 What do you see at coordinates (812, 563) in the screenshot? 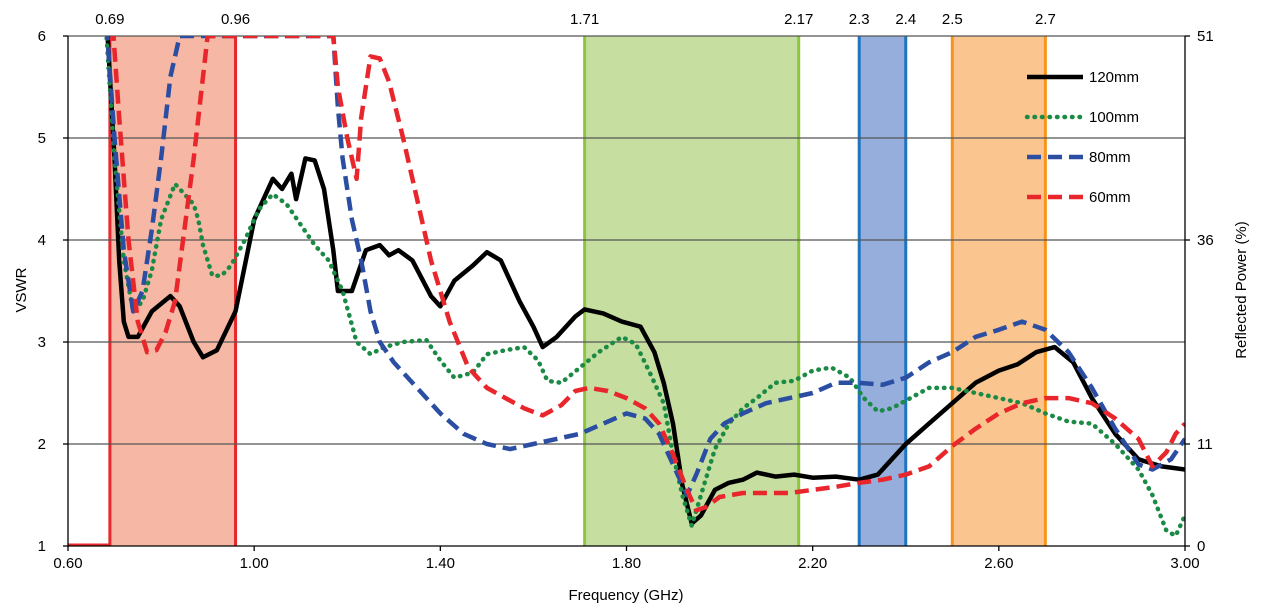
I see `x-tick-label: 2.20` at bounding box center [812, 563].